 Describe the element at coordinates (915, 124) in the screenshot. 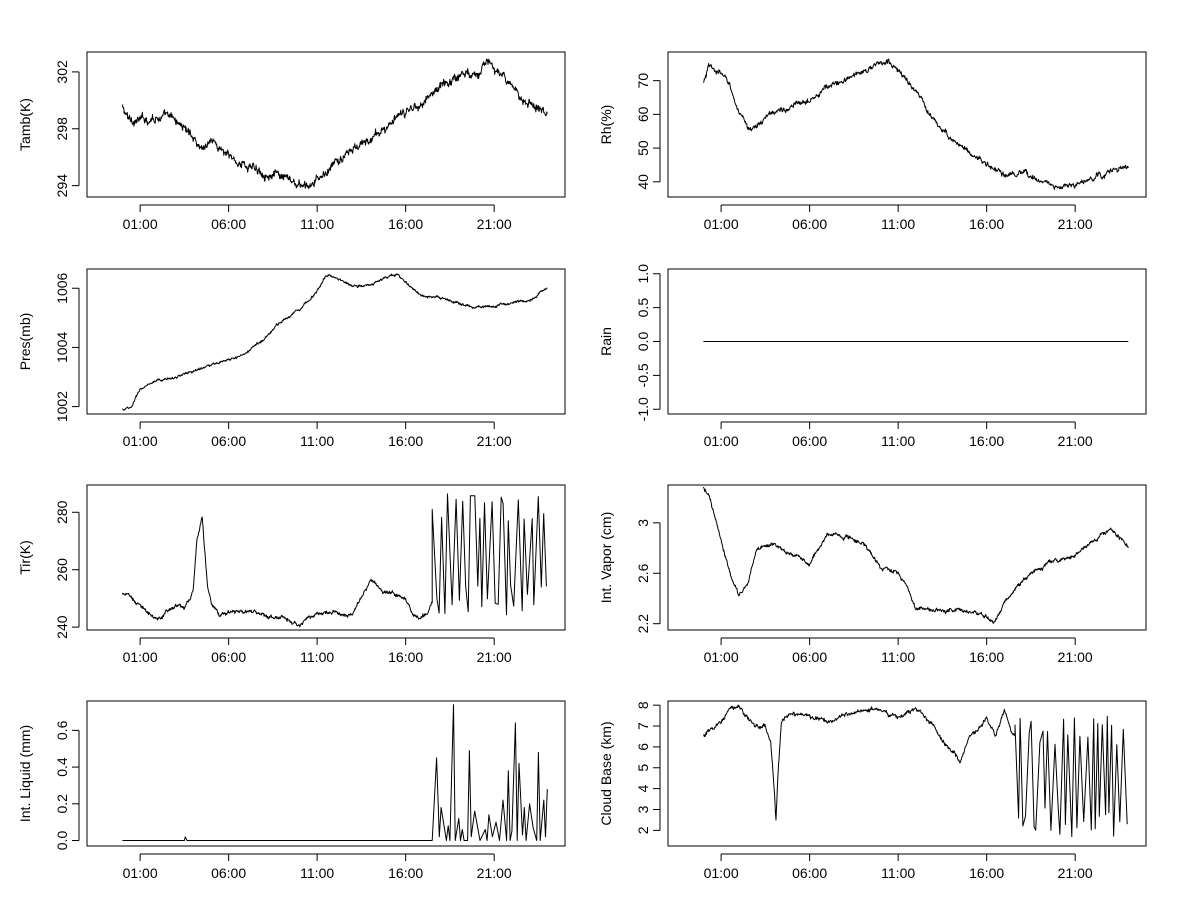

I see `series-line-rh` at that location.